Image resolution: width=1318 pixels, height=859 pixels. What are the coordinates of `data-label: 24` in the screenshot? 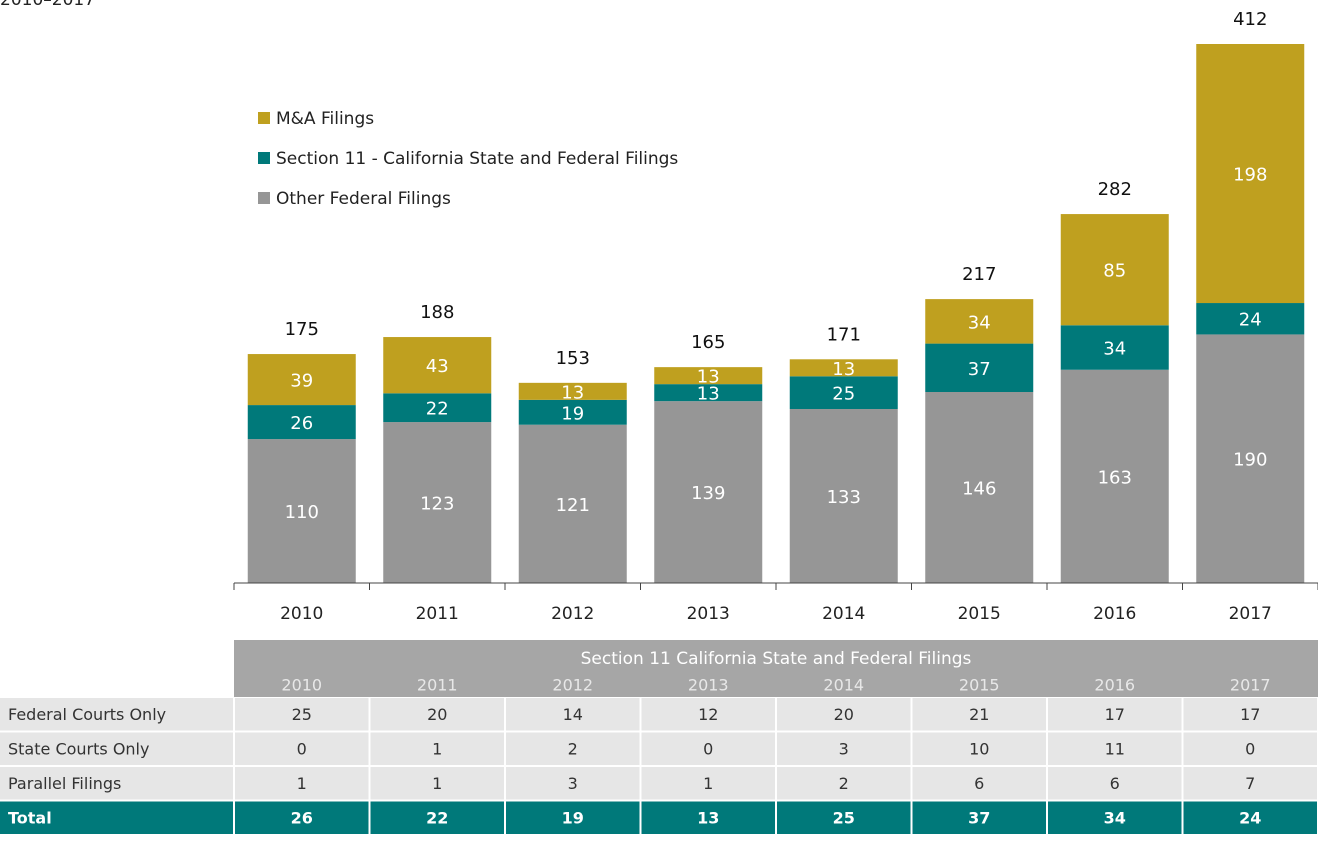 It's located at (1250, 320).